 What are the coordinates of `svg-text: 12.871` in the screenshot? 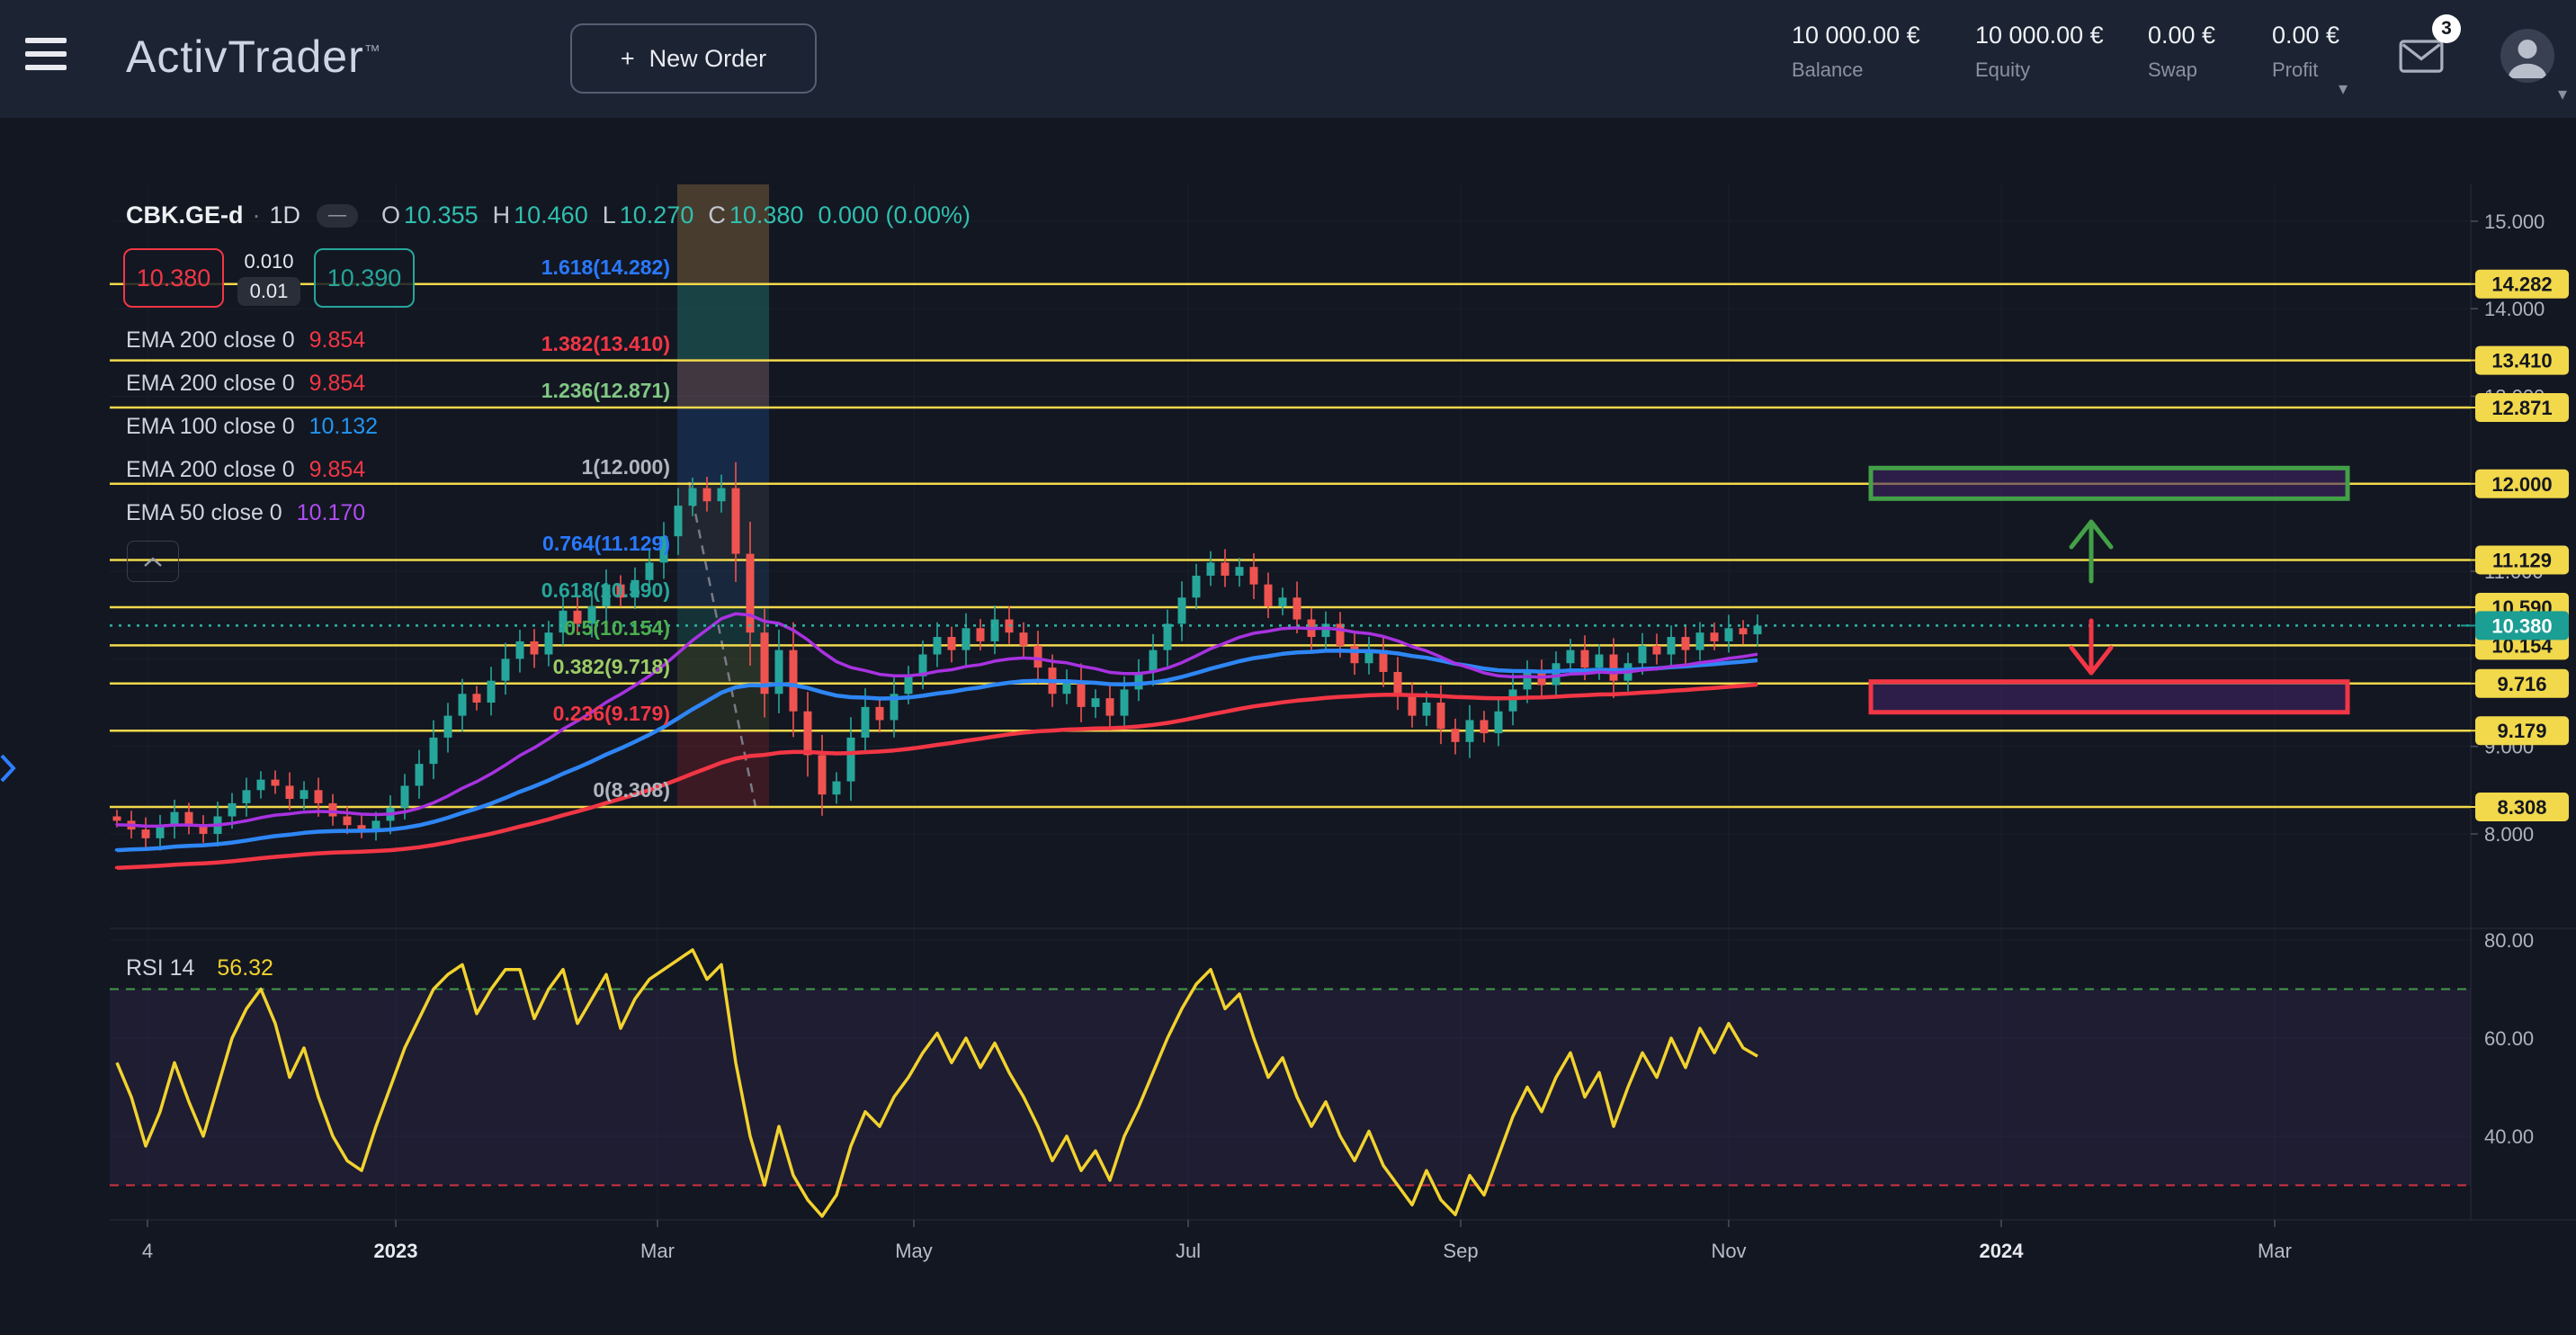 It's located at (2521, 408).